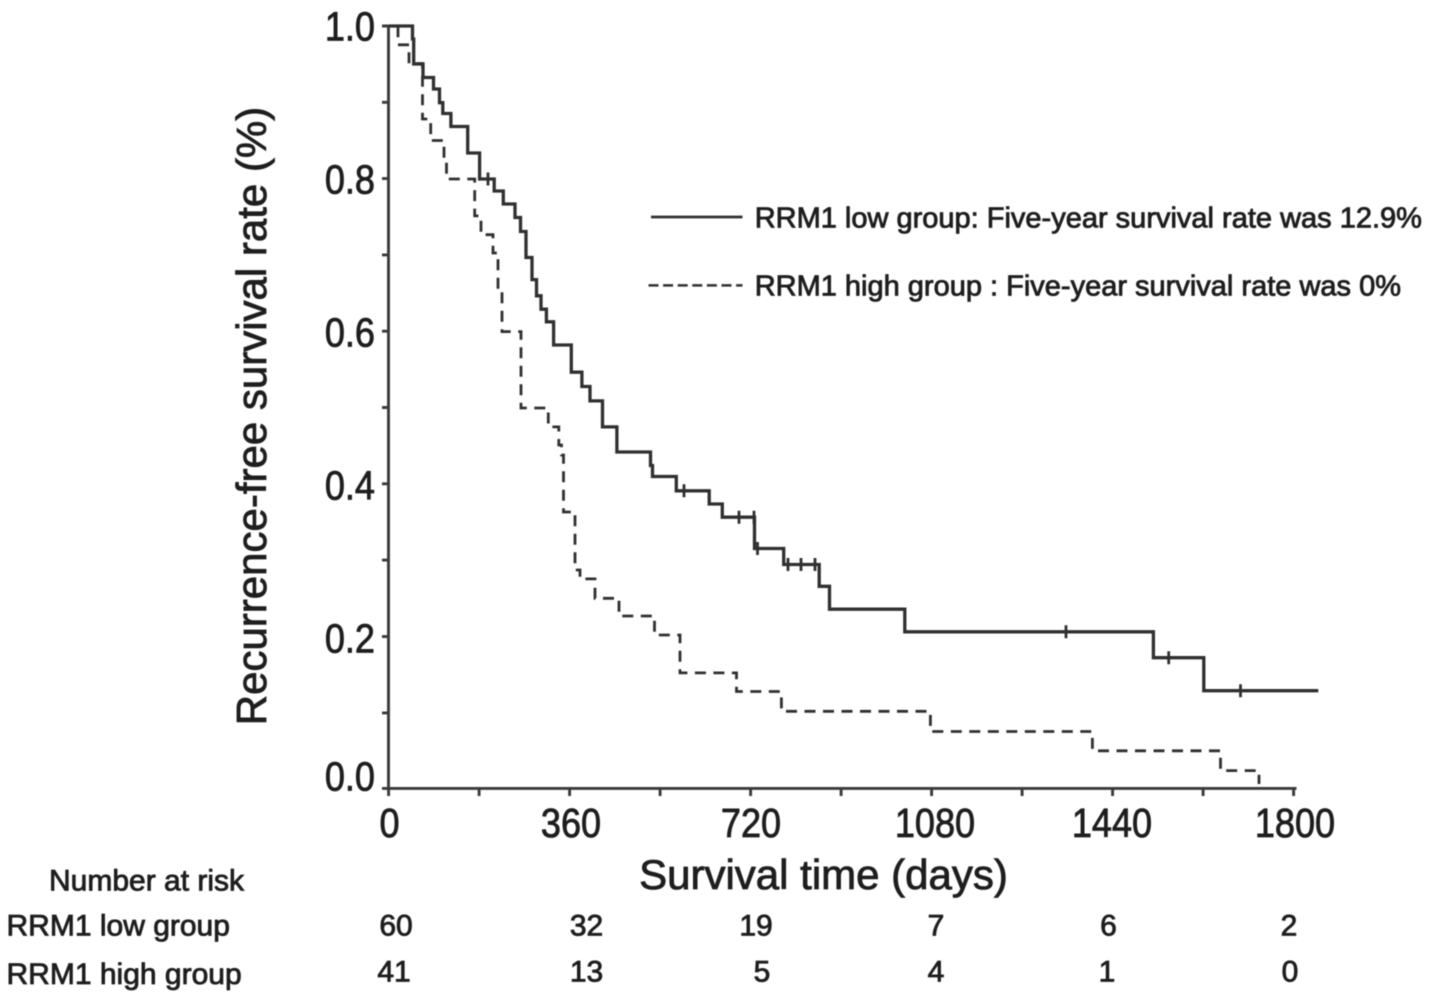 The image size is (1441, 1003). Describe the element at coordinates (350, 181) in the screenshot. I see `svg-text: 0.8` at that location.